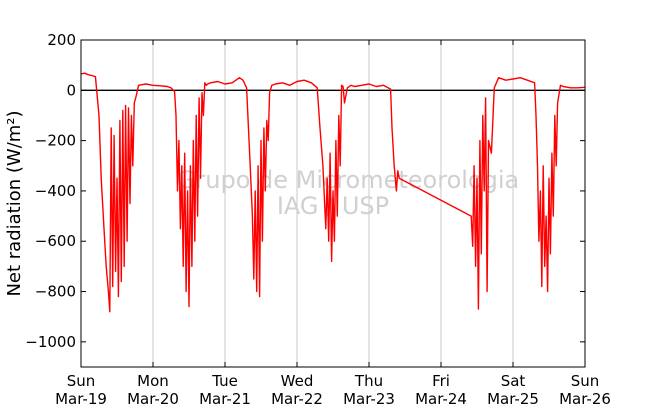 Image resolution: width=650 pixels, height=409 pixels. Describe the element at coordinates (368, 381) in the screenshot. I see `x-tick-label-day: Thu` at that location.